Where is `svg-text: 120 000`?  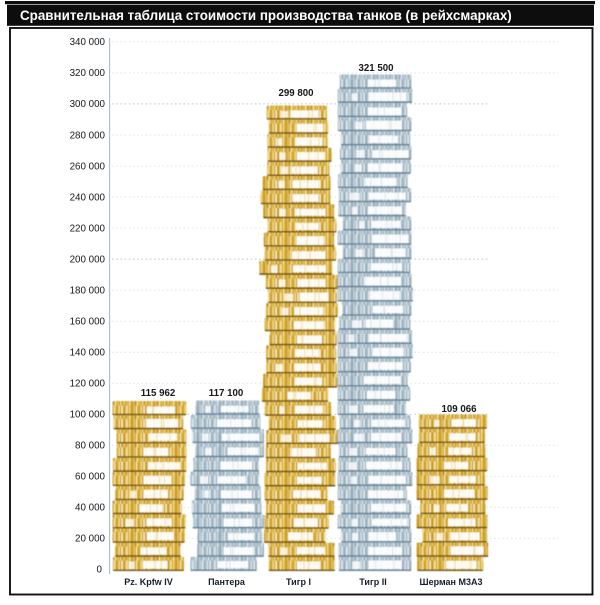 svg-text: 120 000 is located at coordinates (88, 384).